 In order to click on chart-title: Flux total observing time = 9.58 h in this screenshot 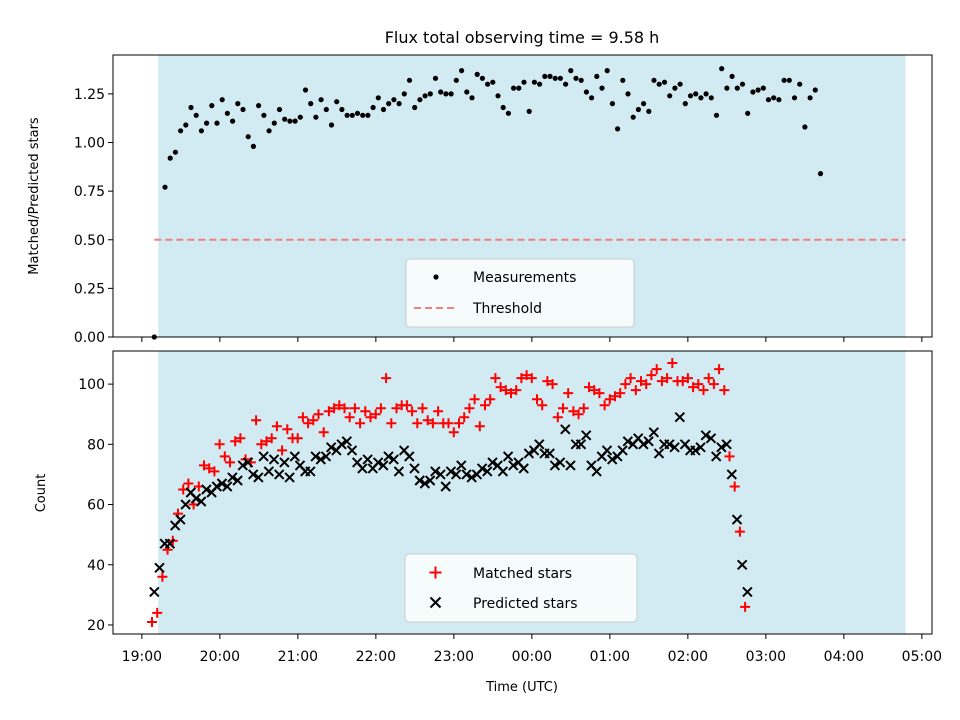, I will do `click(522, 37)`.